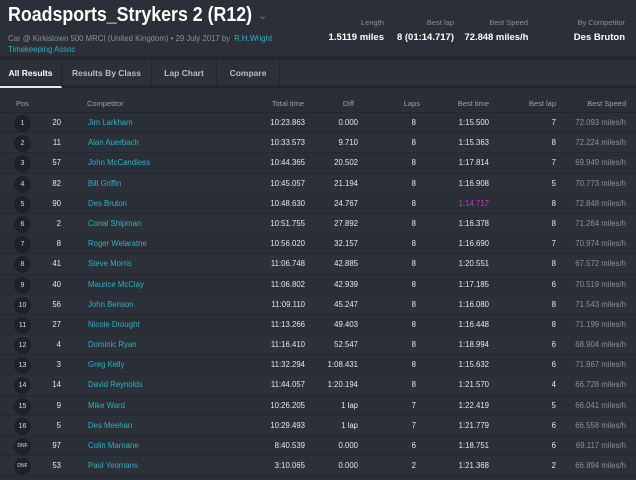 The image size is (636, 480). I want to click on best-speed: 71.264 miles/h, so click(600, 223).